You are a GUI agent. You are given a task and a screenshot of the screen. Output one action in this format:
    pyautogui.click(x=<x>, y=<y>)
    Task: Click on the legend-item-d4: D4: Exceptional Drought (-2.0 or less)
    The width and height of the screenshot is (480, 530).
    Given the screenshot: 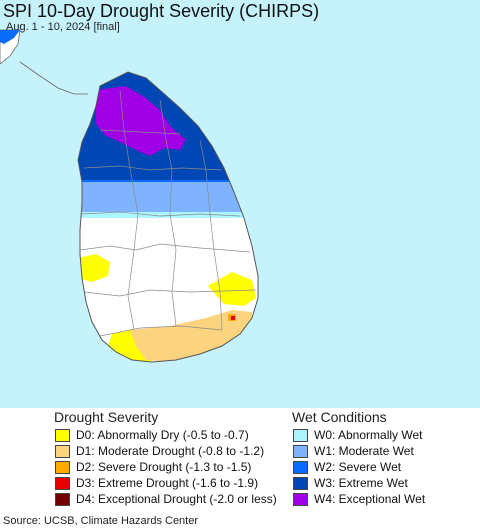 What is the action you would take?
    pyautogui.click(x=166, y=499)
    